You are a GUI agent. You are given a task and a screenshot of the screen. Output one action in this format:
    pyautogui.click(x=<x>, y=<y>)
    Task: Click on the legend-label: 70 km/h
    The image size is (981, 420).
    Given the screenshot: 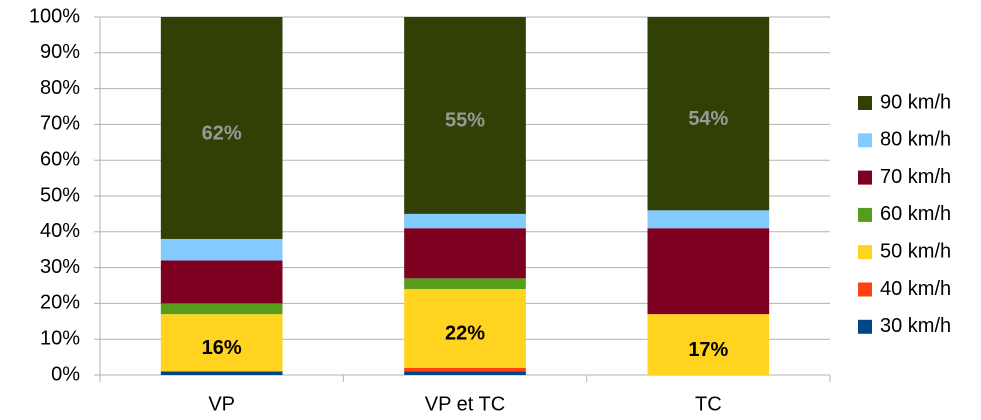 What is the action you would take?
    pyautogui.click(x=915, y=177)
    